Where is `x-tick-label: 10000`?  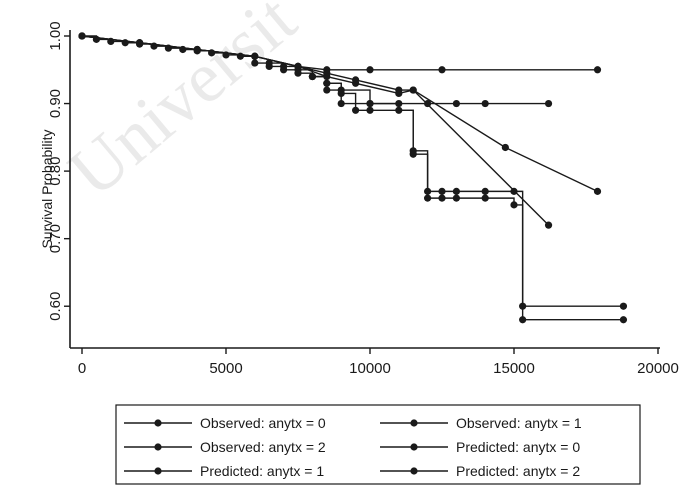
x-tick-label: 10000 is located at coordinates (370, 368).